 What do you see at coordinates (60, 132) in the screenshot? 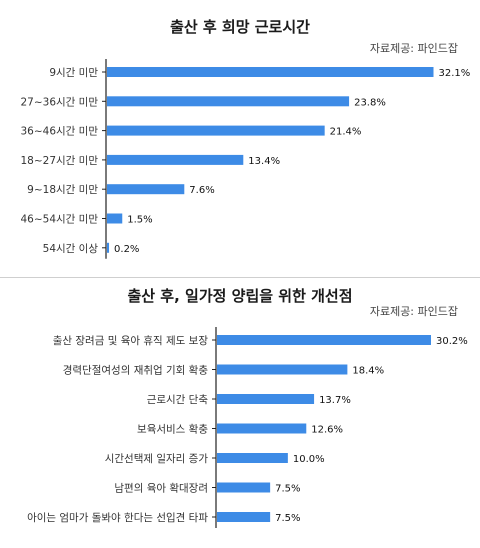
I see `chart-1-category-label: 36~46시간 미만` at bounding box center [60, 132].